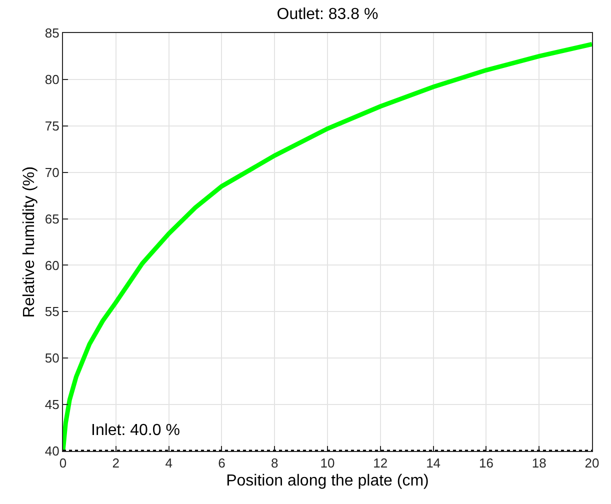 The width and height of the screenshot is (611, 504). Describe the element at coordinates (222, 463) in the screenshot. I see `x-tick-label: 6` at that location.